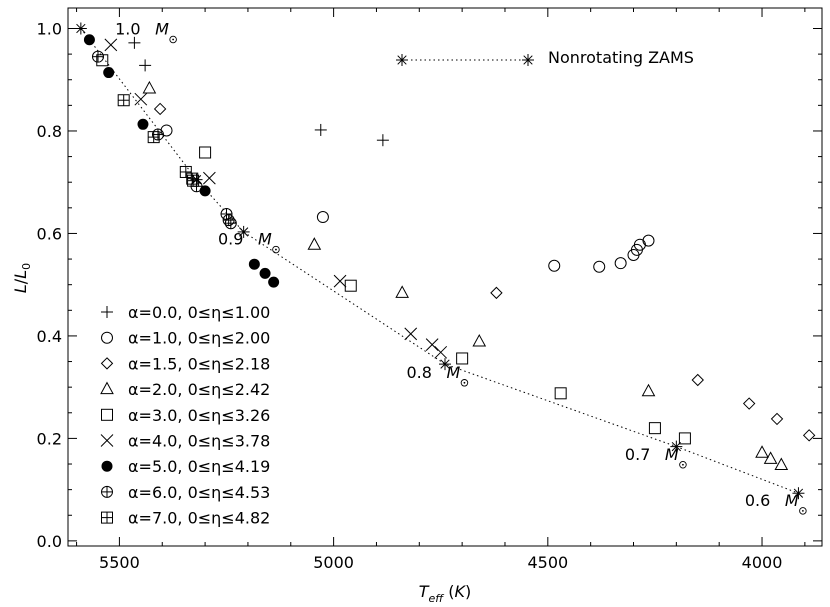 The image size is (830, 607). I want to click on legend-label: α=4.0, 0≤η≤3.78, so click(199, 441).